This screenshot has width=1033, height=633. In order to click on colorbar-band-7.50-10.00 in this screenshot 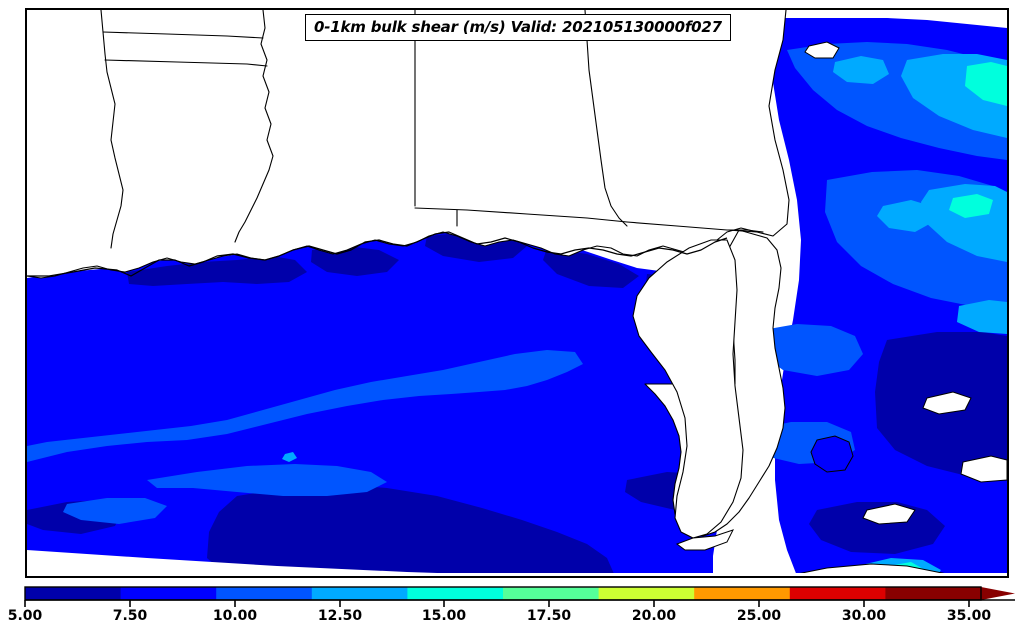, I will do `click(168, 593)`.